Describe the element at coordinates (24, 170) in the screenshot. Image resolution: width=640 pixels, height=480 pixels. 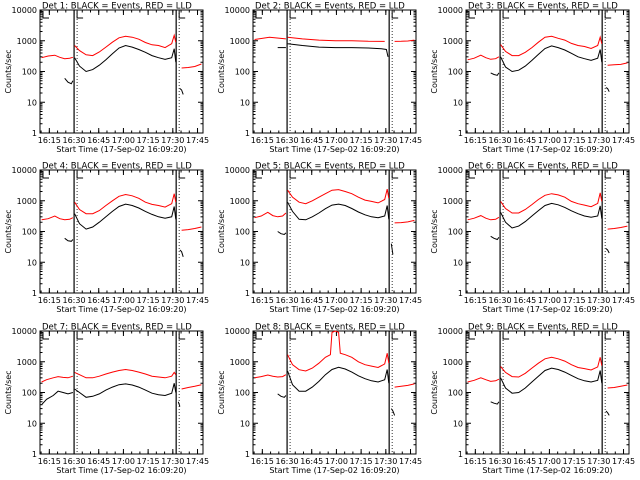
I see `y-tick-label: 10000` at that location.